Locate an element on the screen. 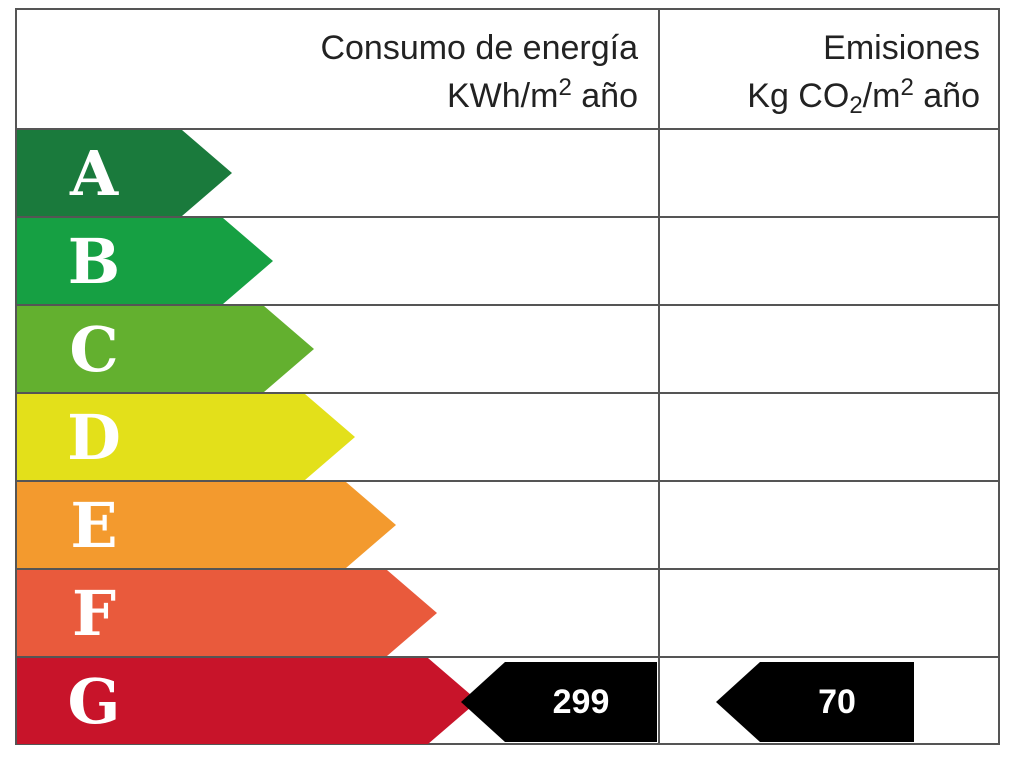  band-letter: D is located at coordinates (94, 437).